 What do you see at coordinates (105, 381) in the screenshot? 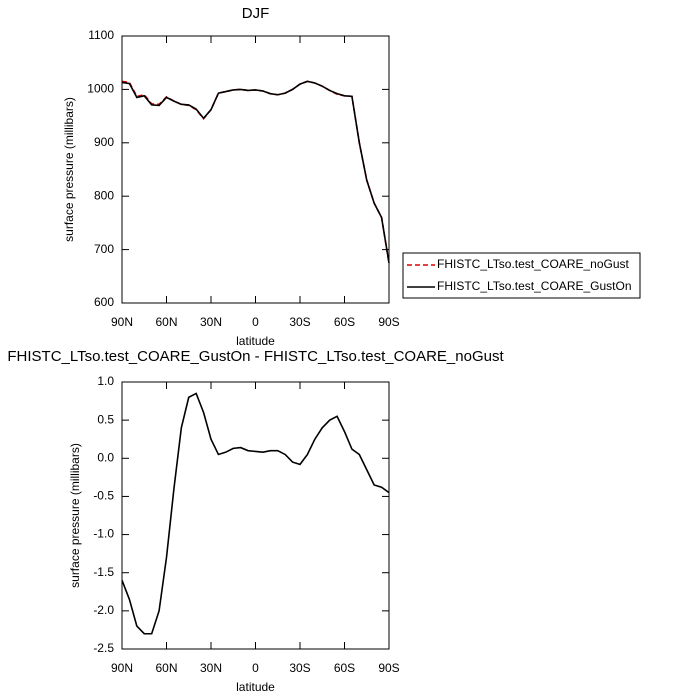
I see `y-tick-label: 1.0` at bounding box center [105, 381].